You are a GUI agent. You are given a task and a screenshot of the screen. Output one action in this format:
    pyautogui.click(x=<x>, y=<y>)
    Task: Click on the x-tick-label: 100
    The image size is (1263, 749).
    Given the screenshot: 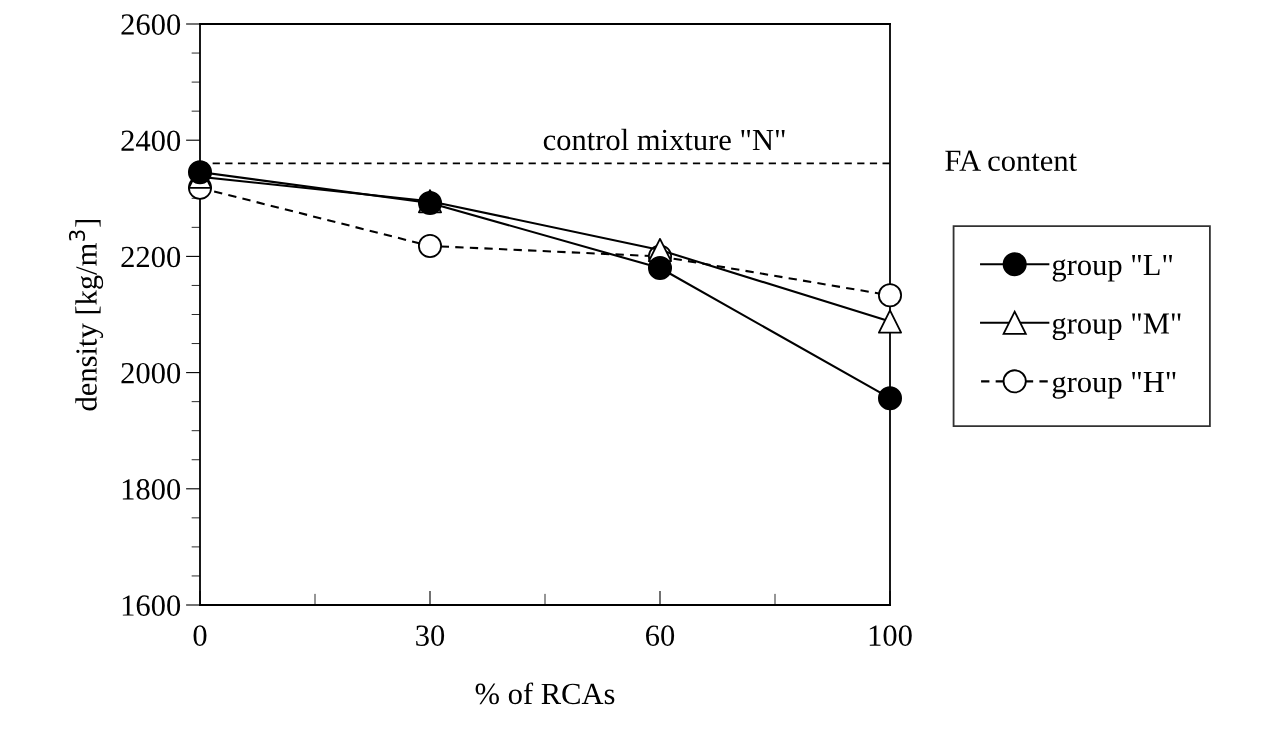 What is the action you would take?
    pyautogui.click(x=890, y=635)
    